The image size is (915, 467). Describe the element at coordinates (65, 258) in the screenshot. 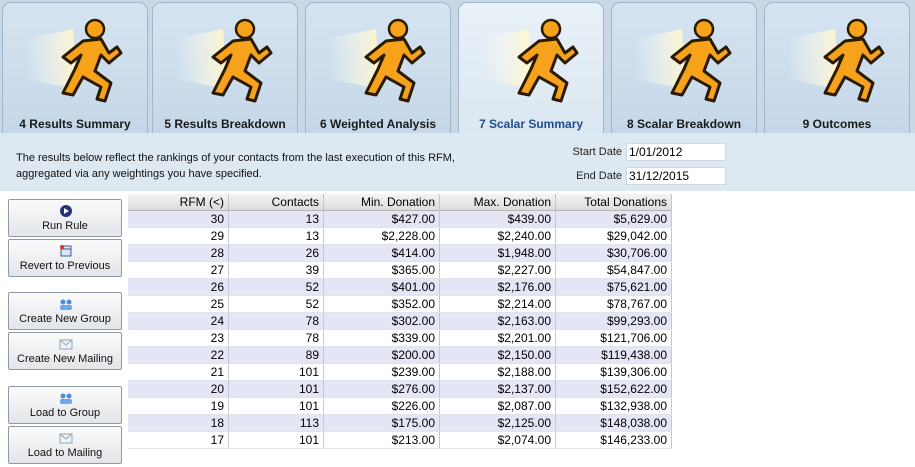

I see `revert-button: Revert to Previous` at that location.